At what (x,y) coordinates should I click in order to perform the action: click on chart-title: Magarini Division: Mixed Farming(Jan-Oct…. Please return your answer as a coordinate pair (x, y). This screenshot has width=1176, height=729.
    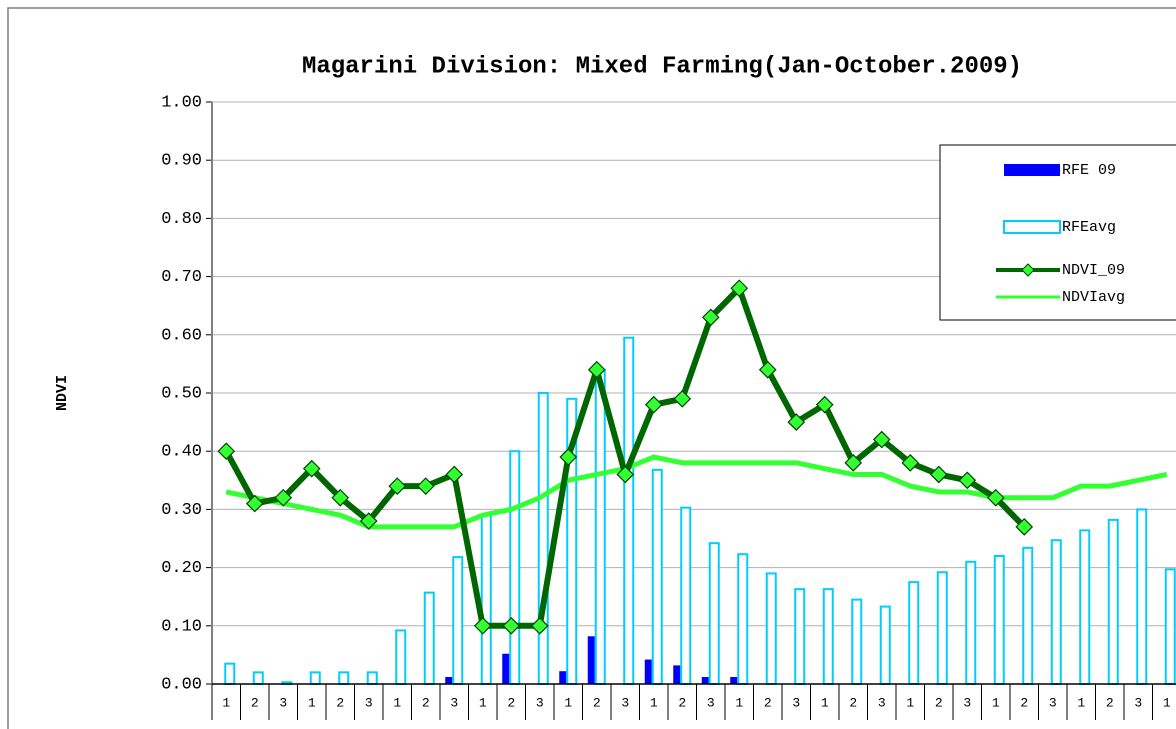
    Looking at the image, I should click on (662, 66).